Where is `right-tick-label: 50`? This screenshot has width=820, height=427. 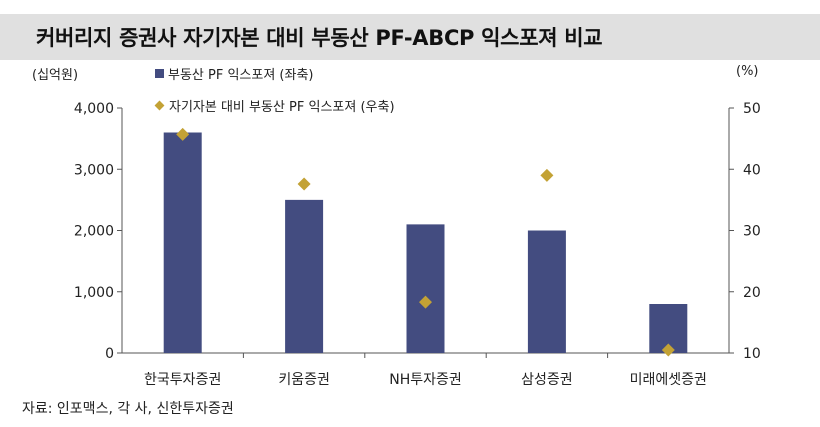 right-tick-label: 50 is located at coordinates (752, 109).